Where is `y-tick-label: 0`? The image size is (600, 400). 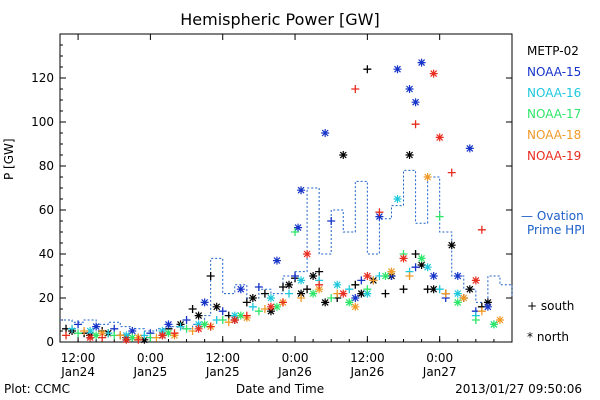 y-tick-label: 0 is located at coordinates (50, 342).